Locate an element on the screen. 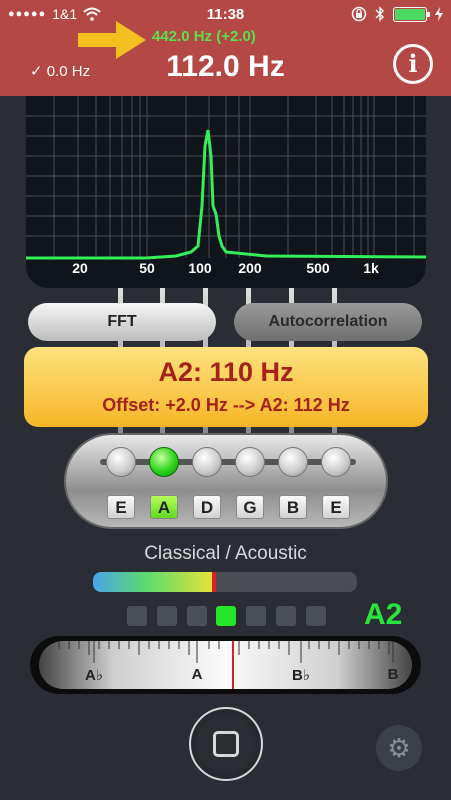 The height and width of the screenshot is (800, 451). status-right is located at coordinates (397, 14).